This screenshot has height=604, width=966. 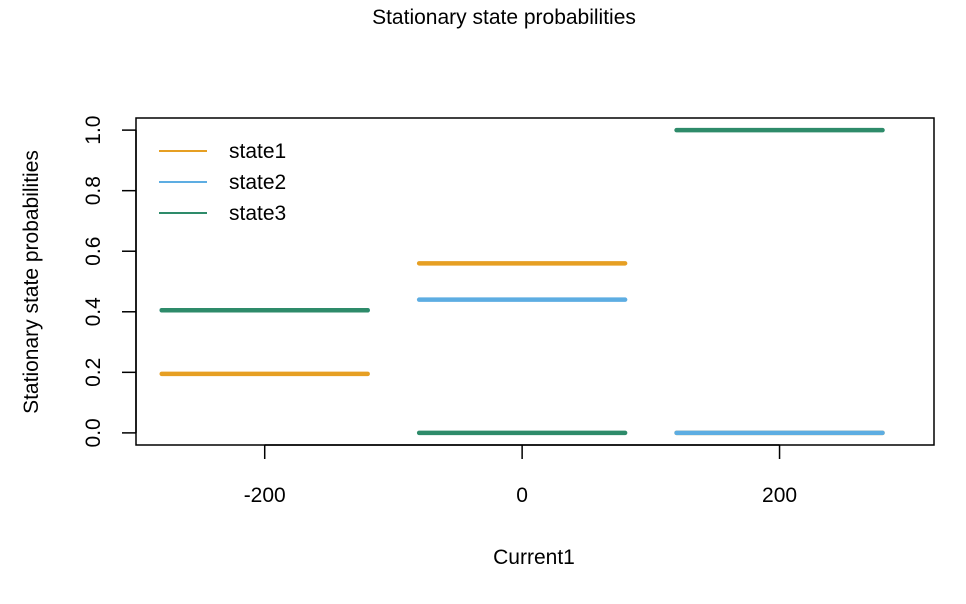 I want to click on y-tick-label: 0.0, so click(x=93, y=432).